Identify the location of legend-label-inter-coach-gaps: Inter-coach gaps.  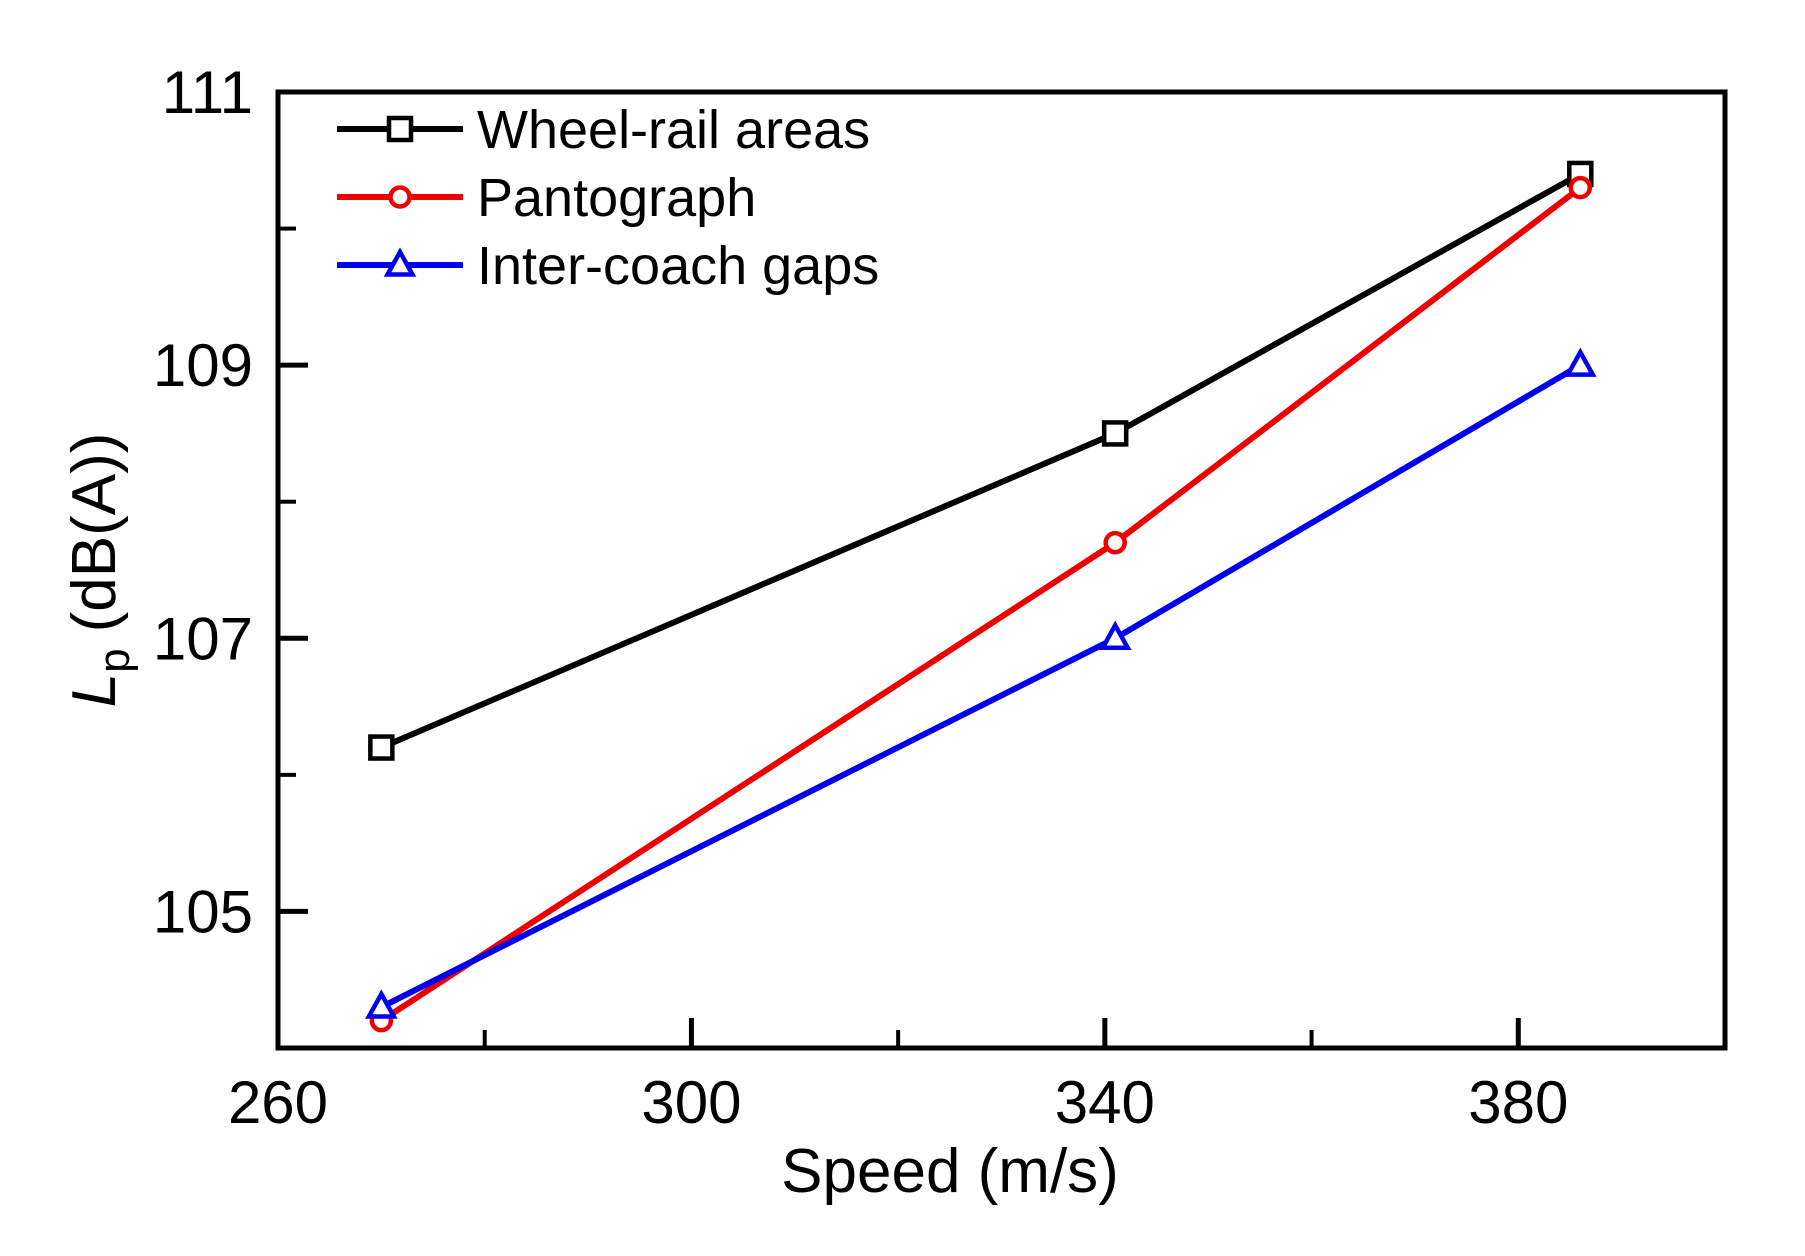
(678, 266).